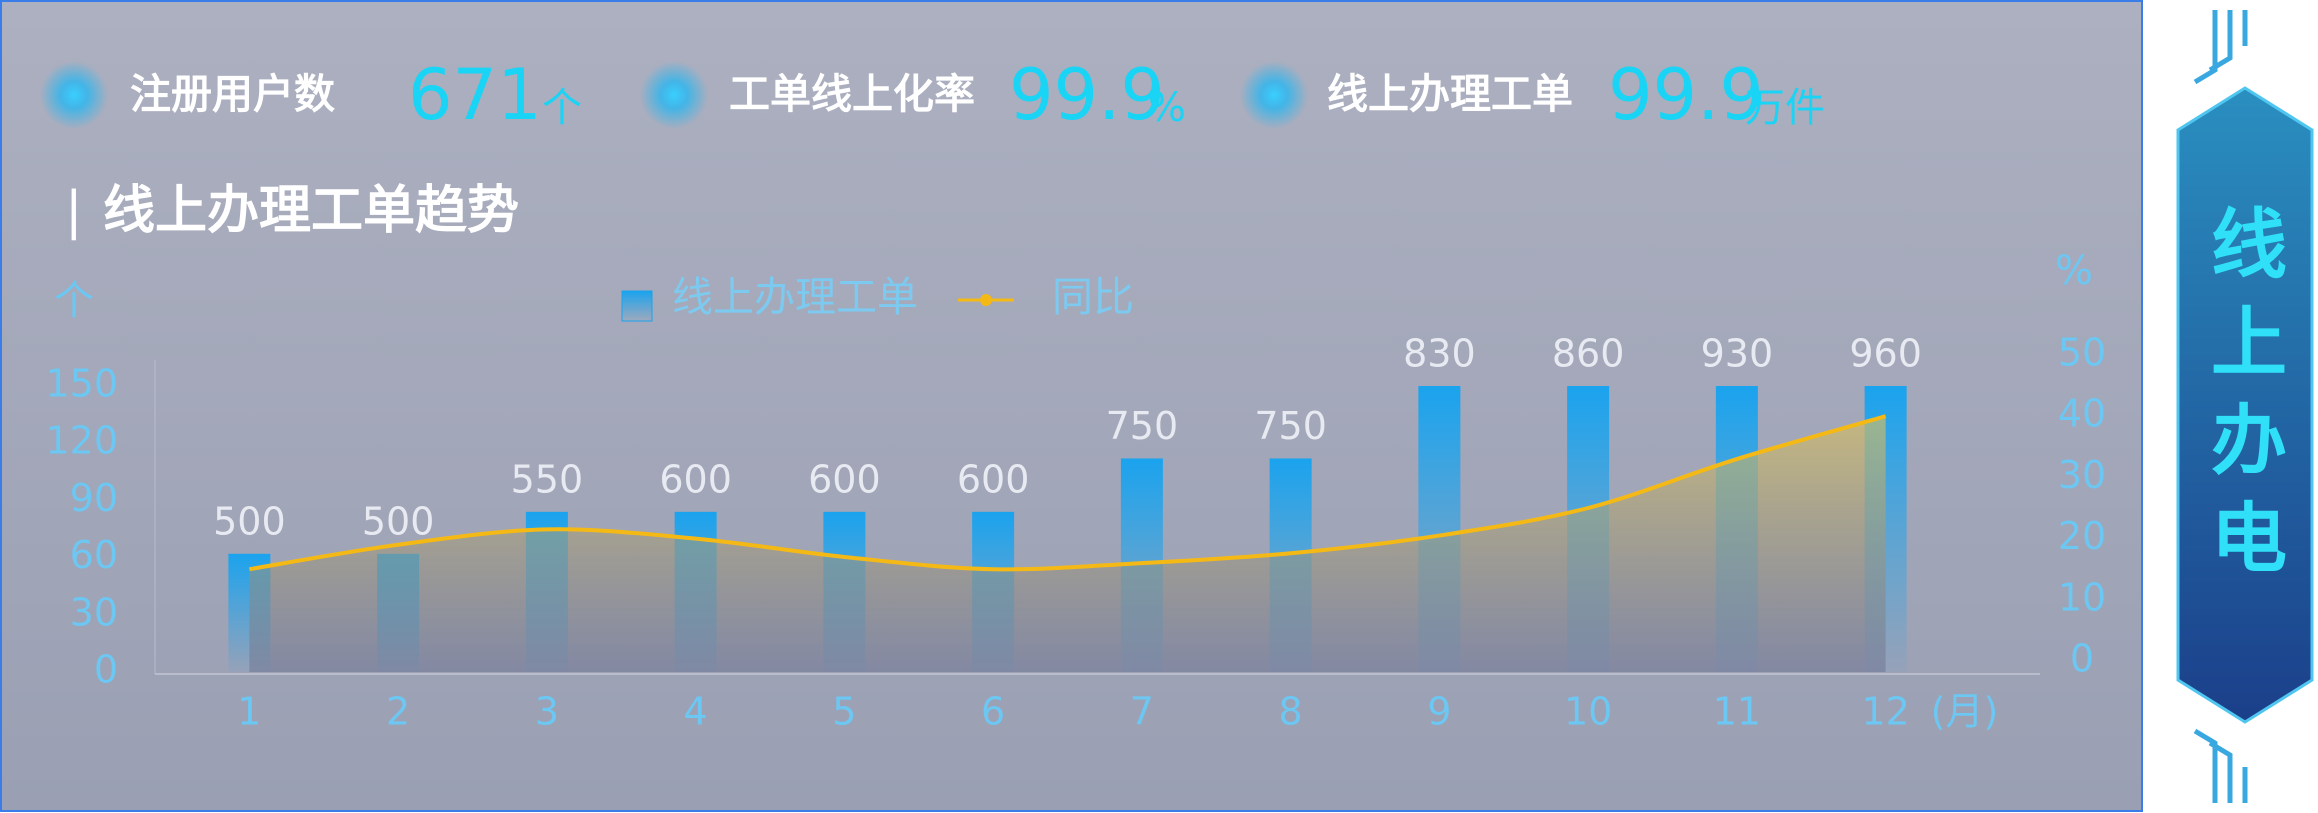  Describe the element at coordinates (398, 712) in the screenshot. I see `x-tick-label: 2` at that location.